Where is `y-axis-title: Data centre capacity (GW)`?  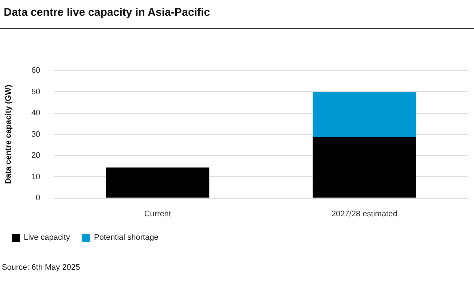
y-axis-title: Data centre capacity (GW) is located at coordinates (9, 134).